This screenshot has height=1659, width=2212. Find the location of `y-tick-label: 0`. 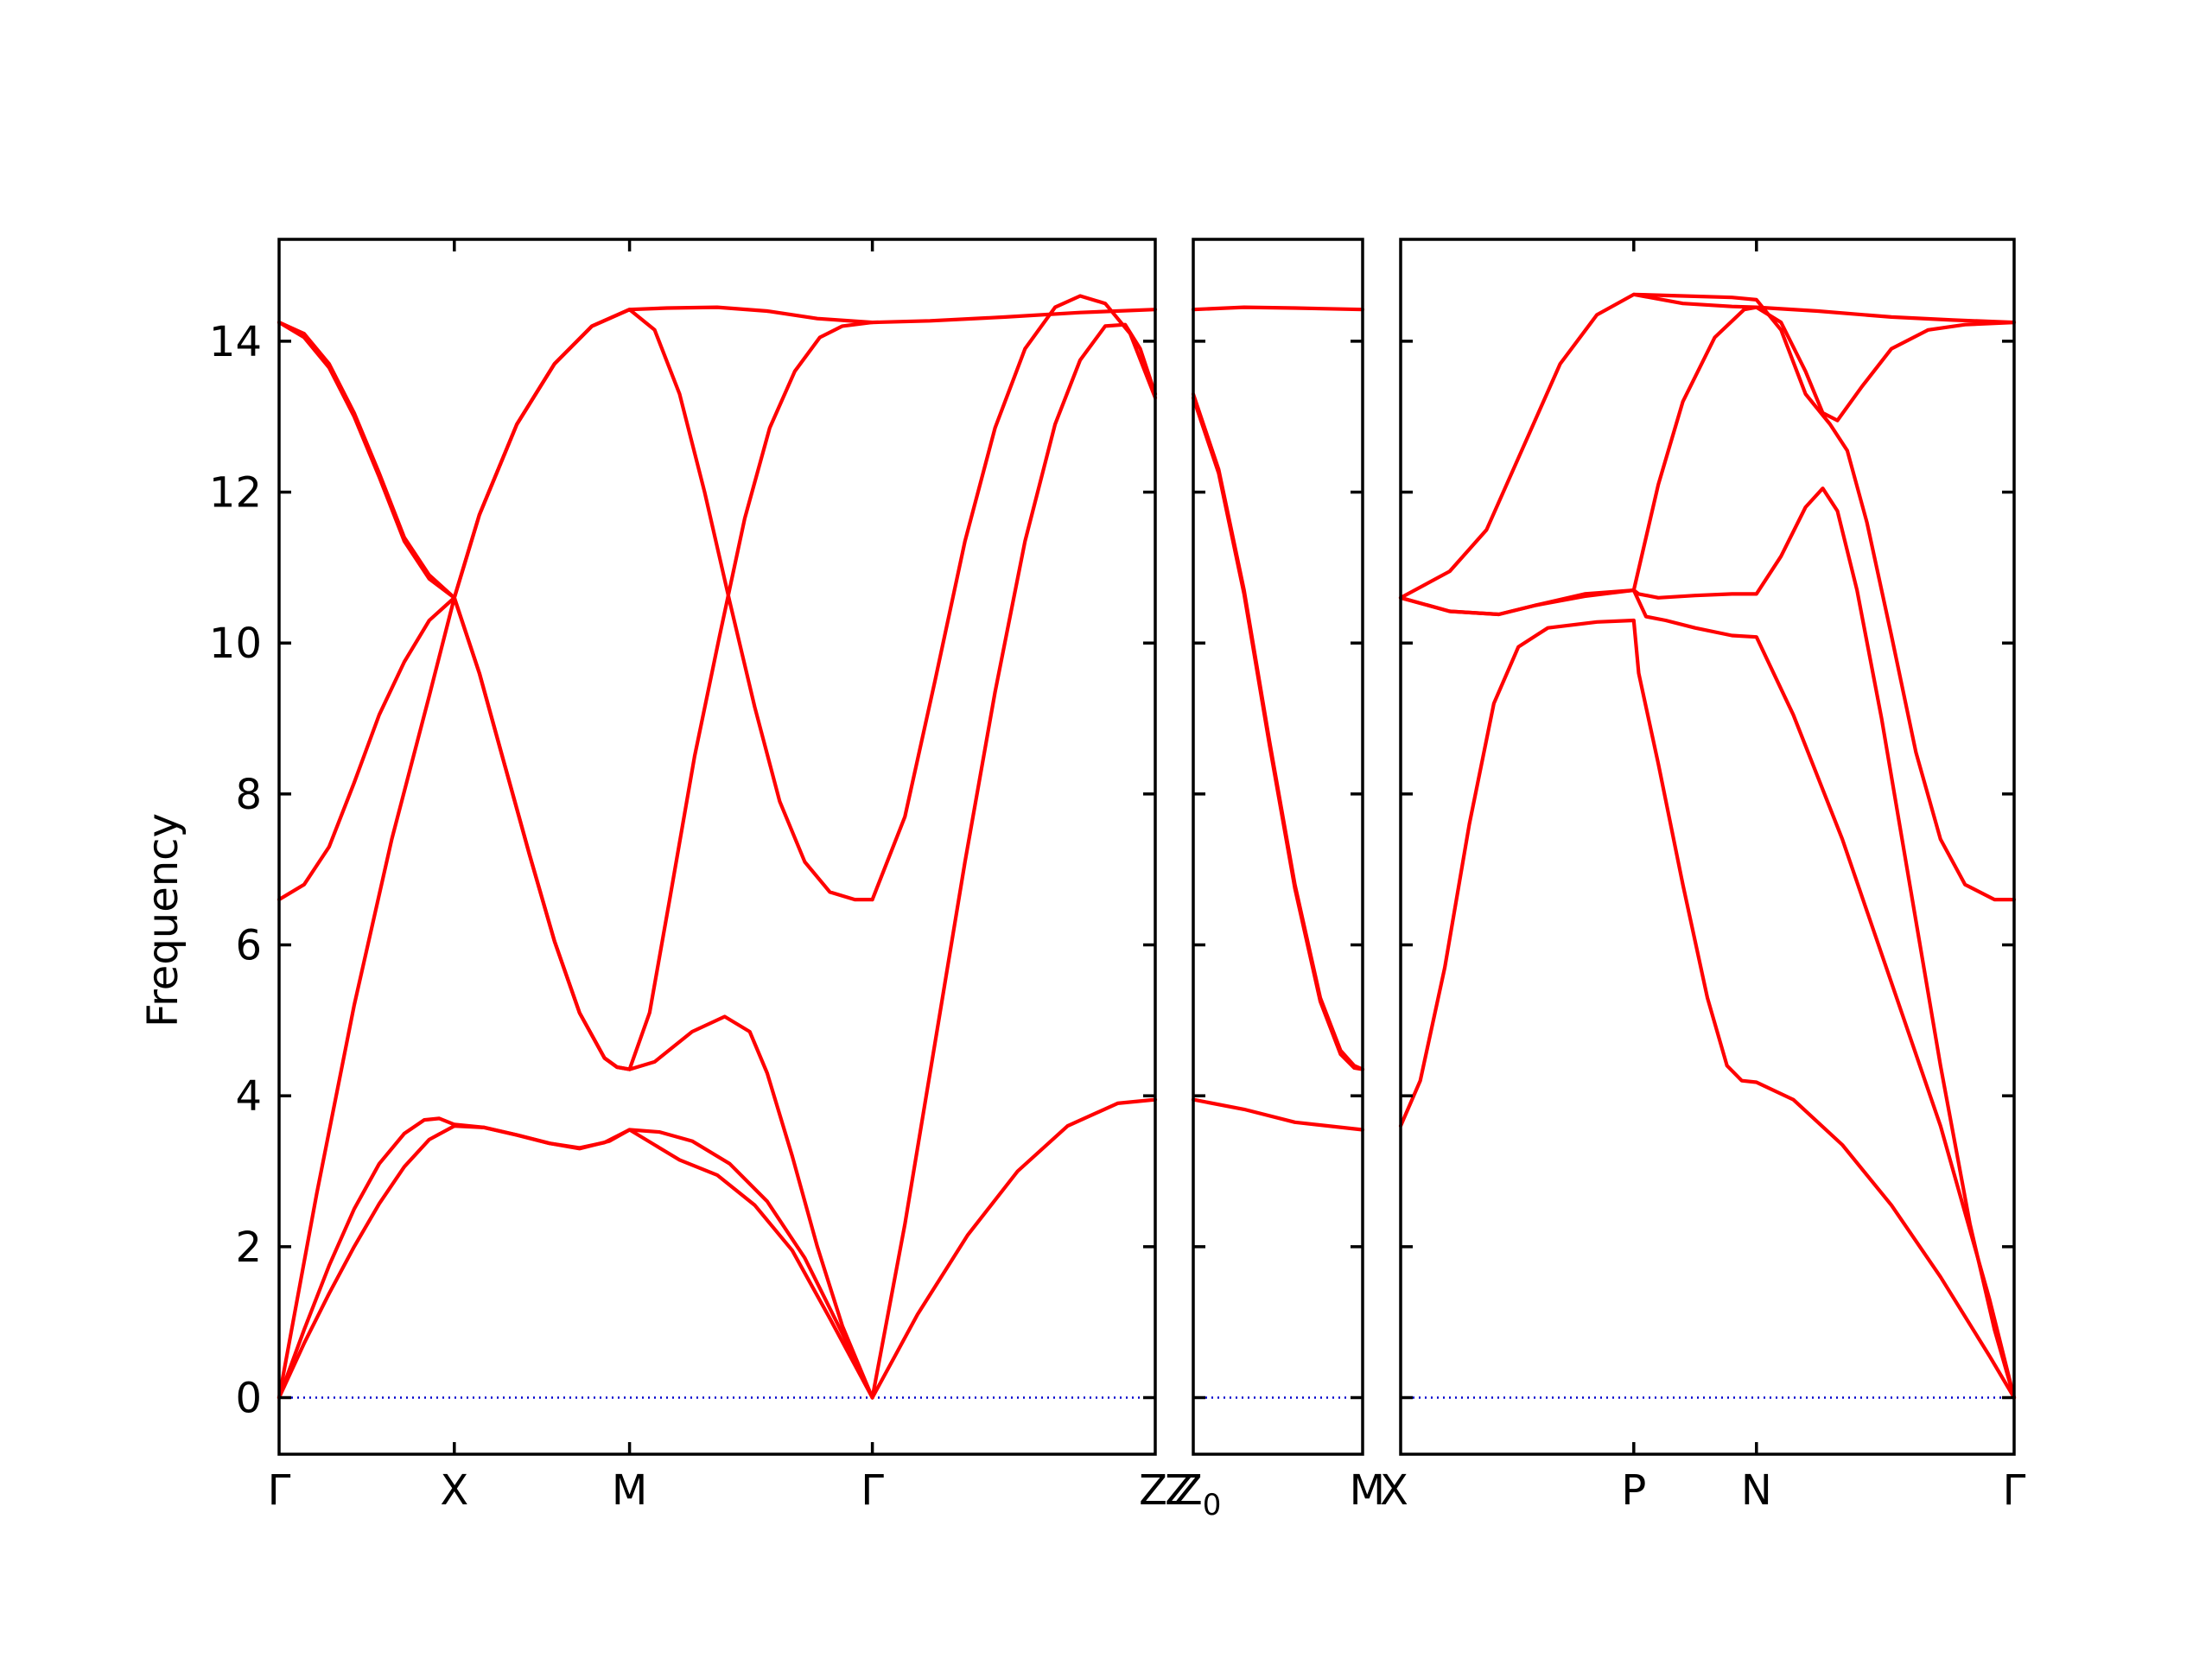

y-tick-label: 0 is located at coordinates (248, 1399).